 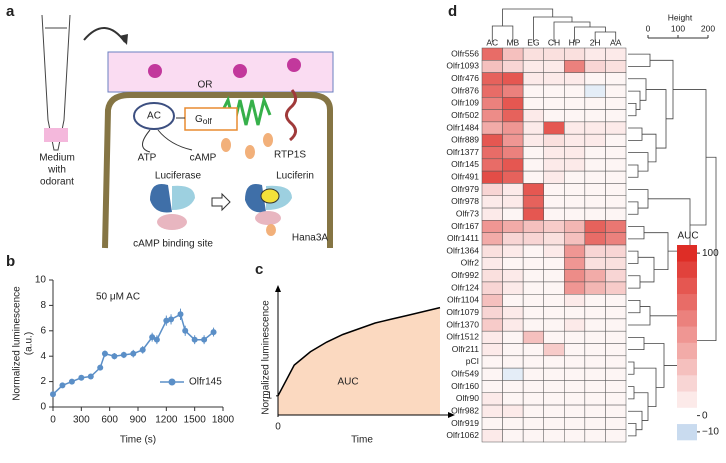 What do you see at coordinates (462, 337) in the screenshot?
I see `row-label: Olfr1512` at bounding box center [462, 337].